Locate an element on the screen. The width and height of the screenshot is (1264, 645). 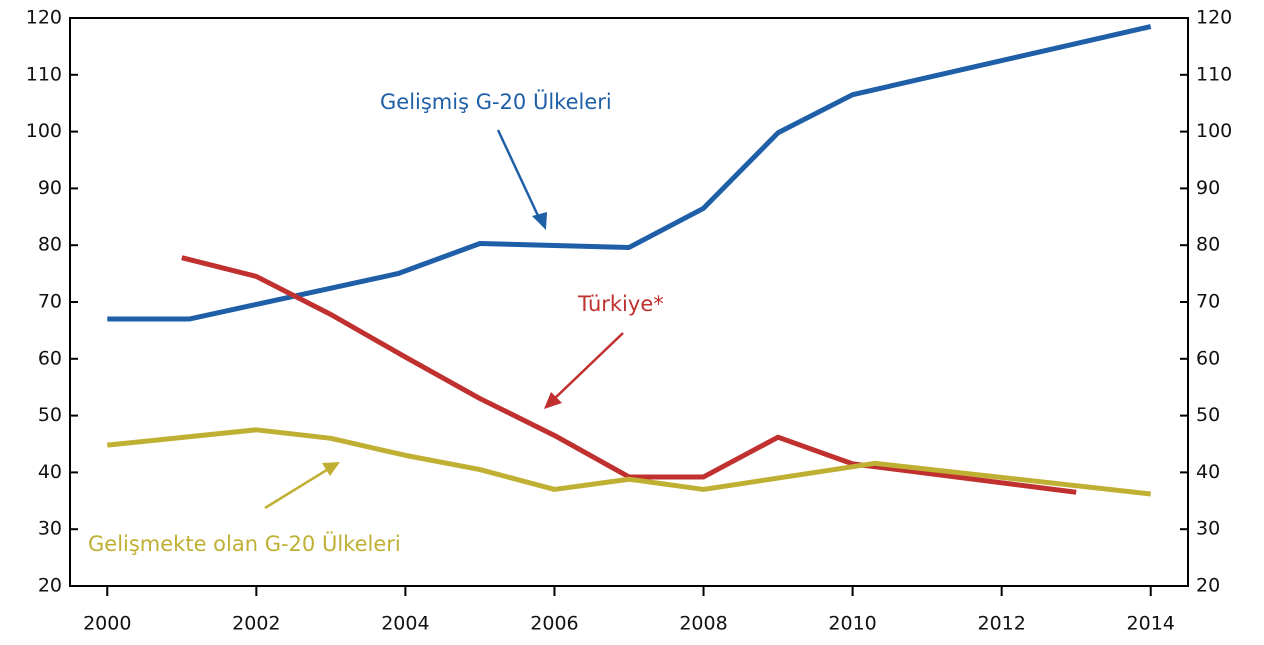
y-tick-label: 80 is located at coordinates (50, 245).